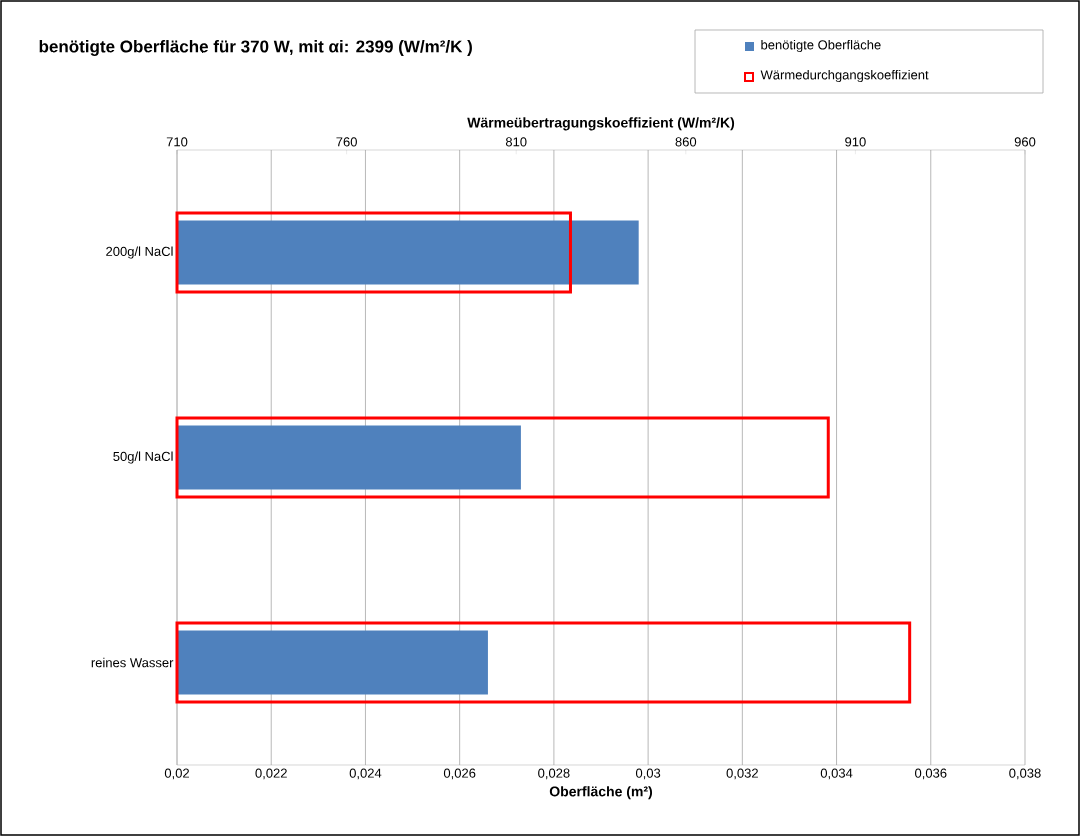  I want to click on x-tick-label: 0,024, so click(365, 774).